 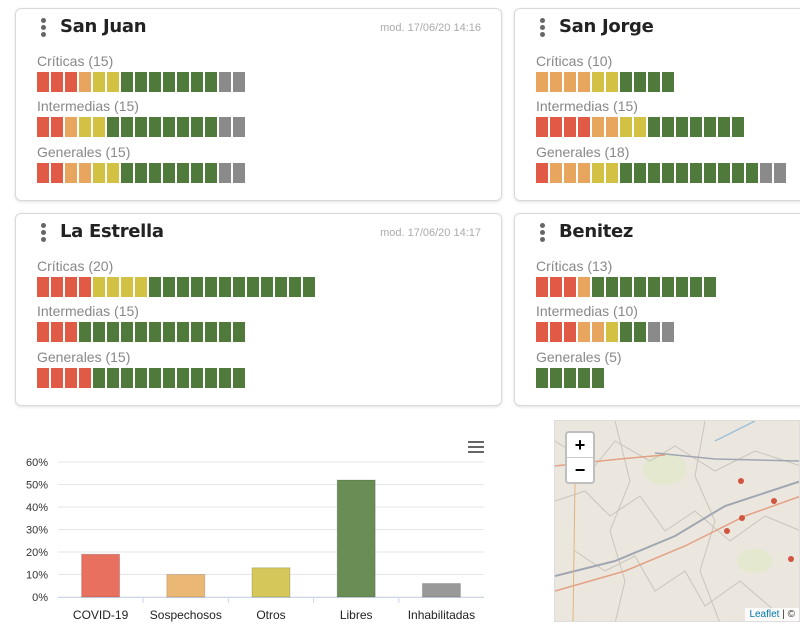 What do you see at coordinates (101, 615) in the screenshot?
I see `x-tick-label: COVID-19` at bounding box center [101, 615].